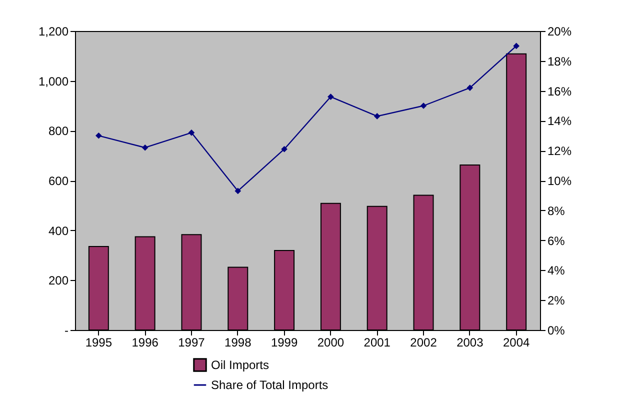 The image size is (629, 406). I want to click on y2-tick-label: 4%, so click(557, 271).